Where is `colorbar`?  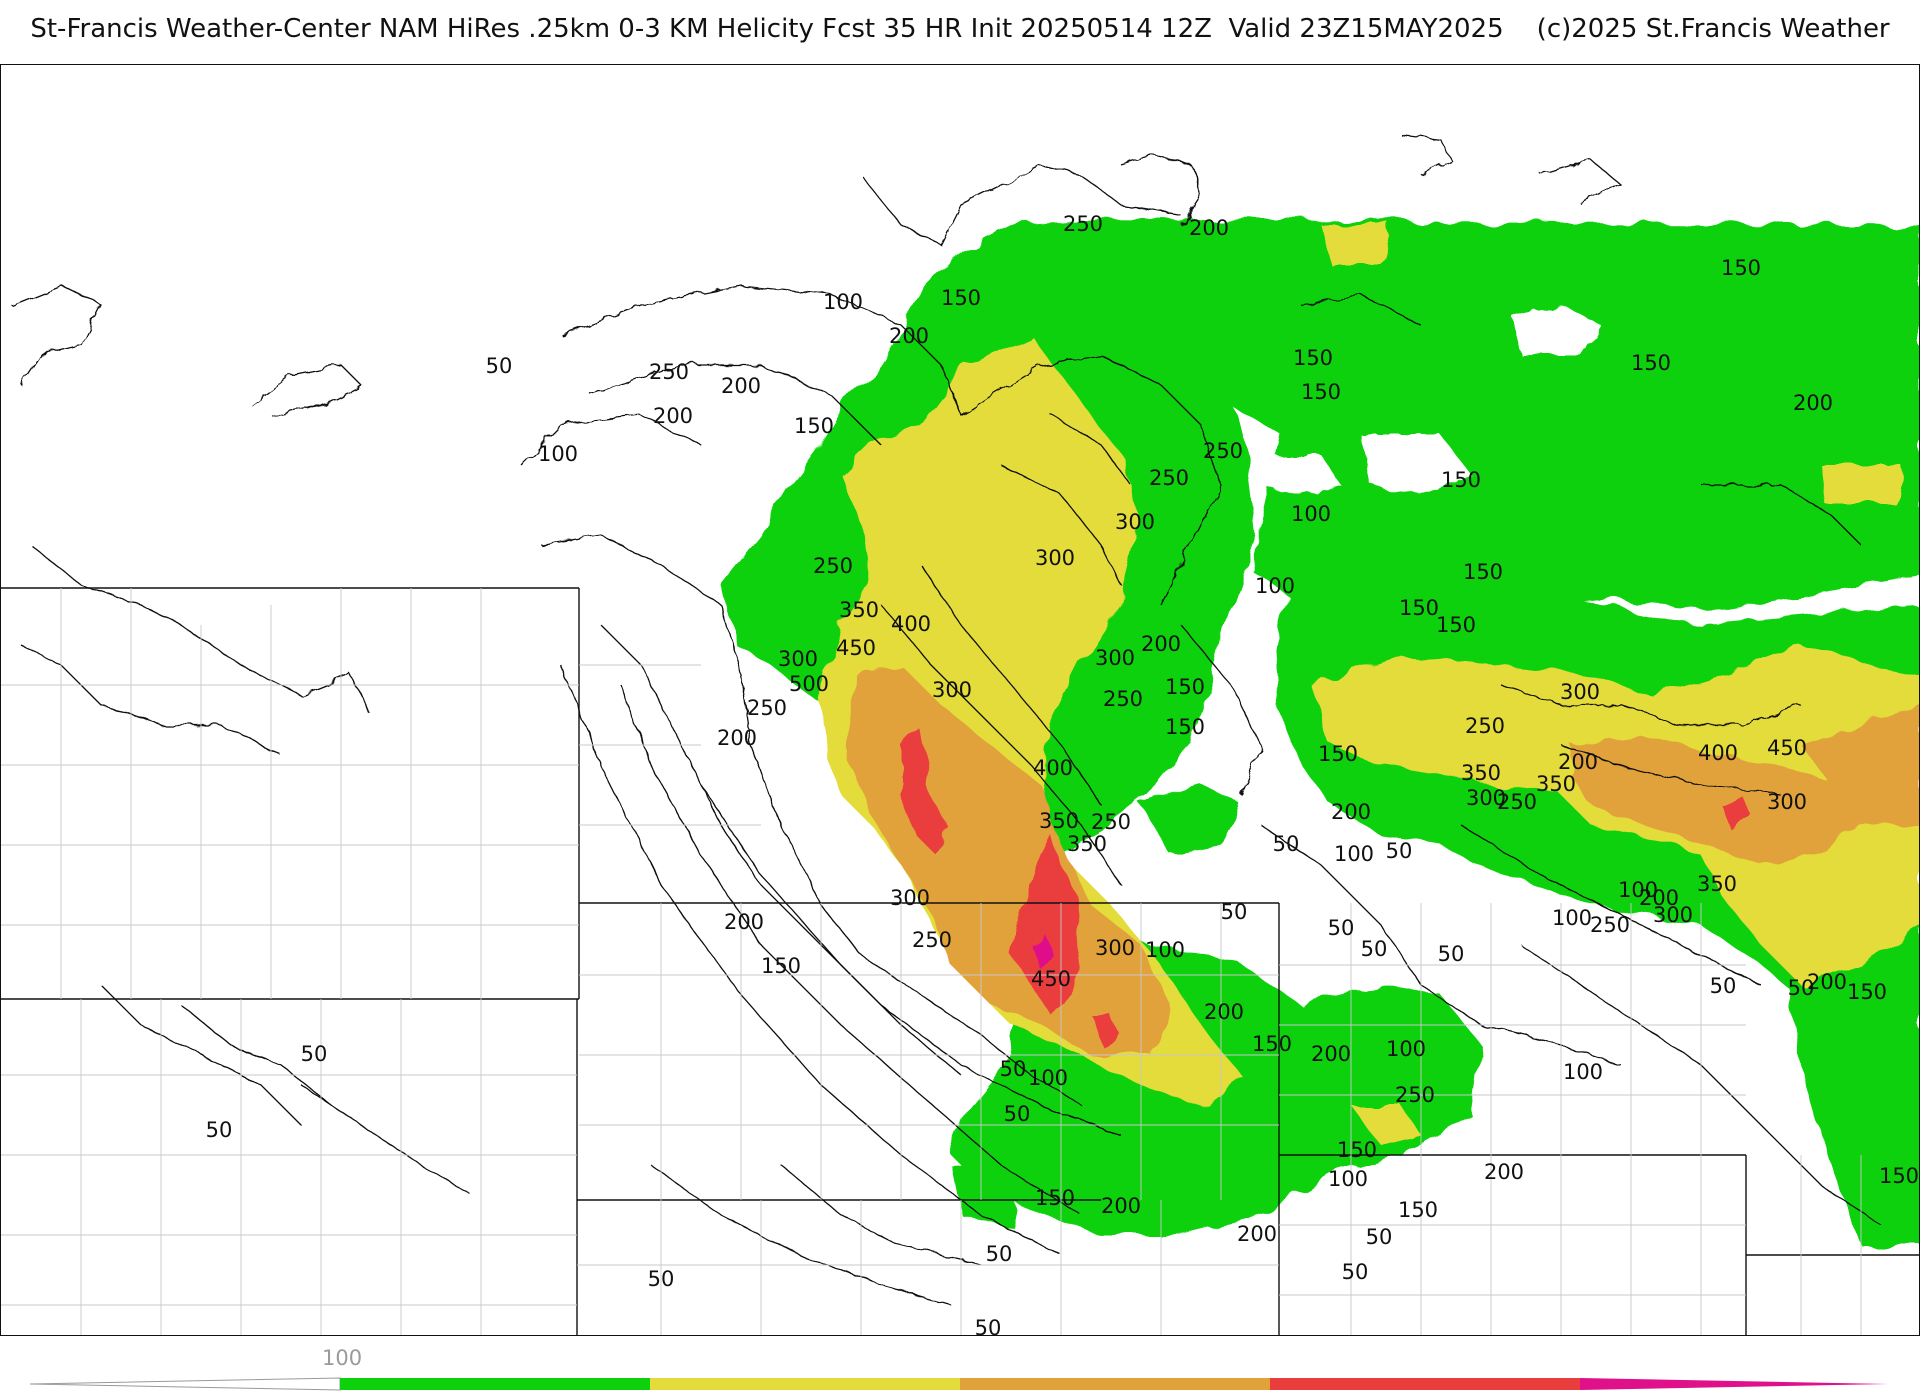
colorbar is located at coordinates (959, 1384).